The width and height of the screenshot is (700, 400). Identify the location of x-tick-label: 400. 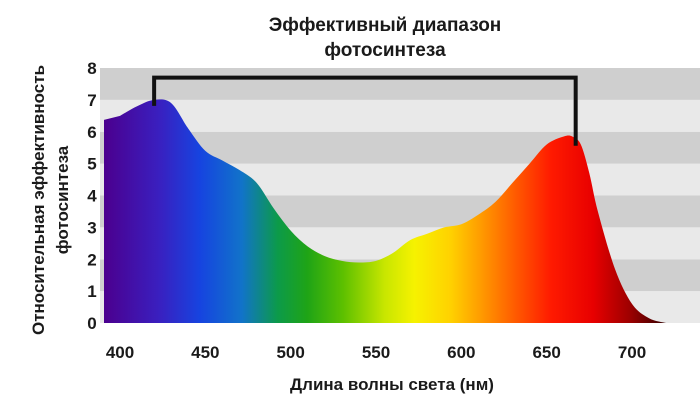
(120, 352).